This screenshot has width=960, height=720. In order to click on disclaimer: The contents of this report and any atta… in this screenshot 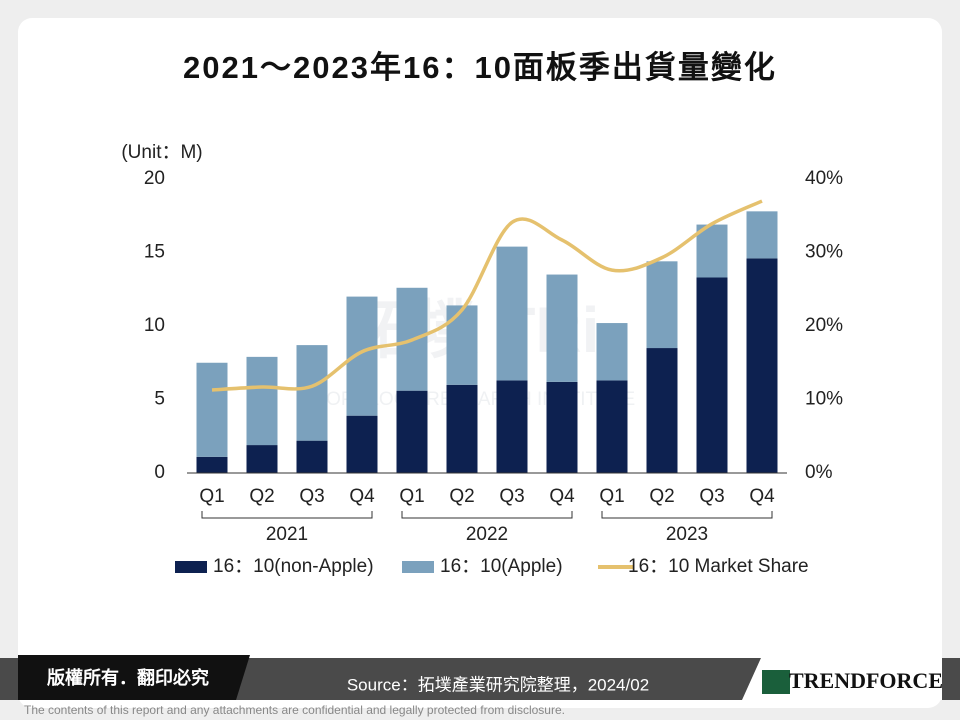, I will do `click(294, 710)`.